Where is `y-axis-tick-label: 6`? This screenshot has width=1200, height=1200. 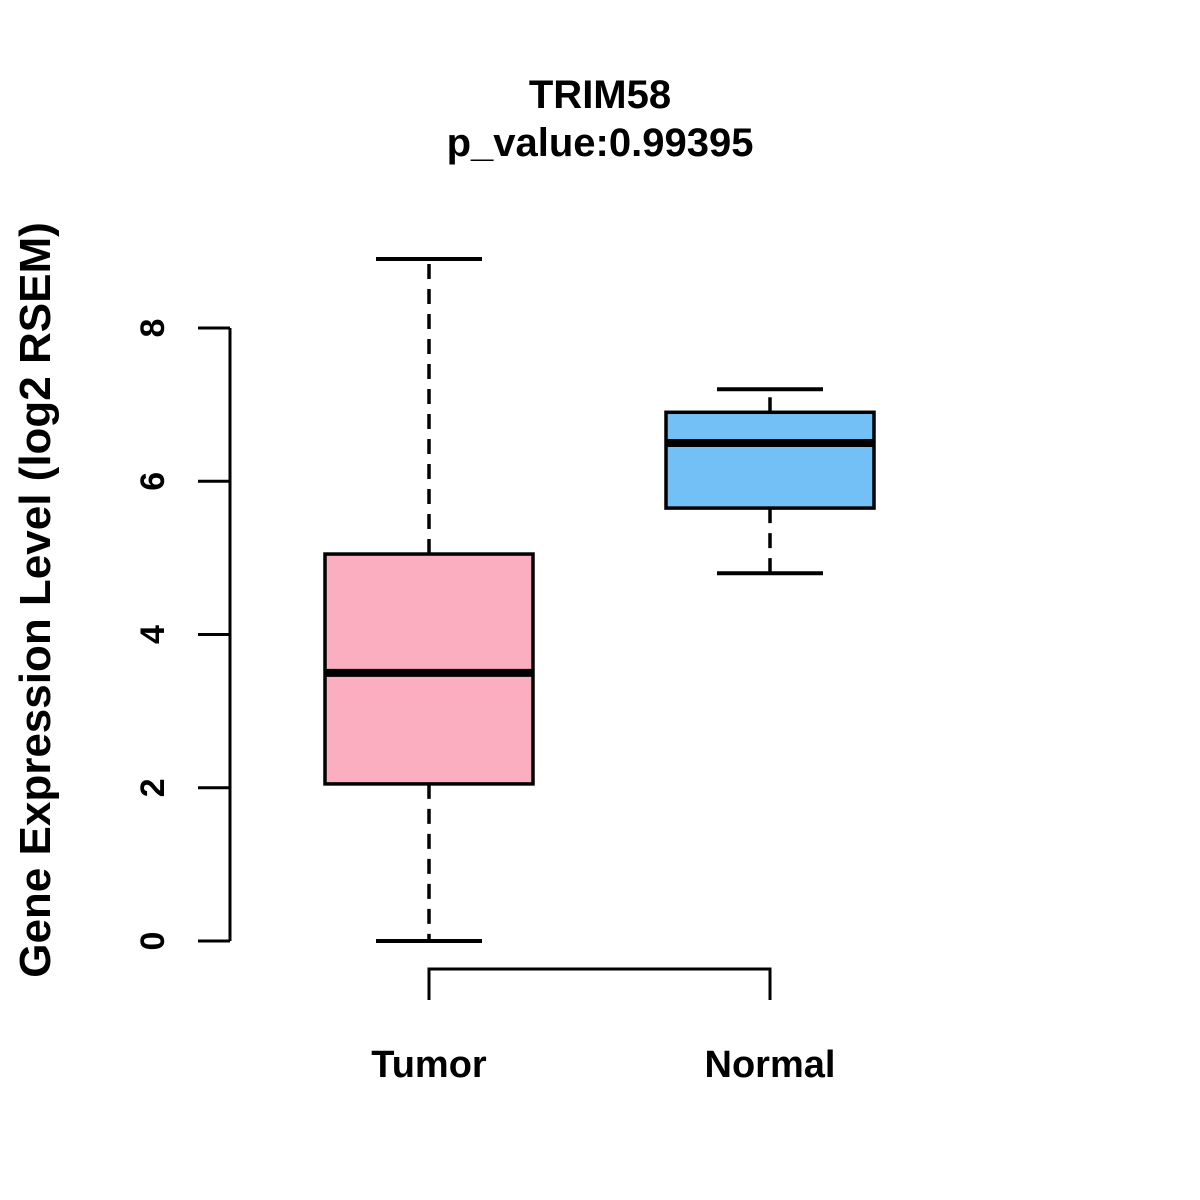
y-axis-tick-label: 6 is located at coordinates (153, 481).